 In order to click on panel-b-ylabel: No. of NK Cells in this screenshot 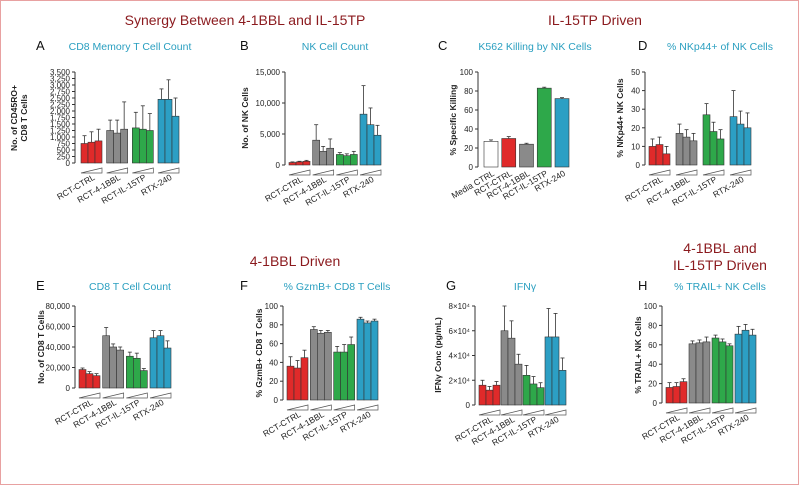, I will do `click(245, 118)`.